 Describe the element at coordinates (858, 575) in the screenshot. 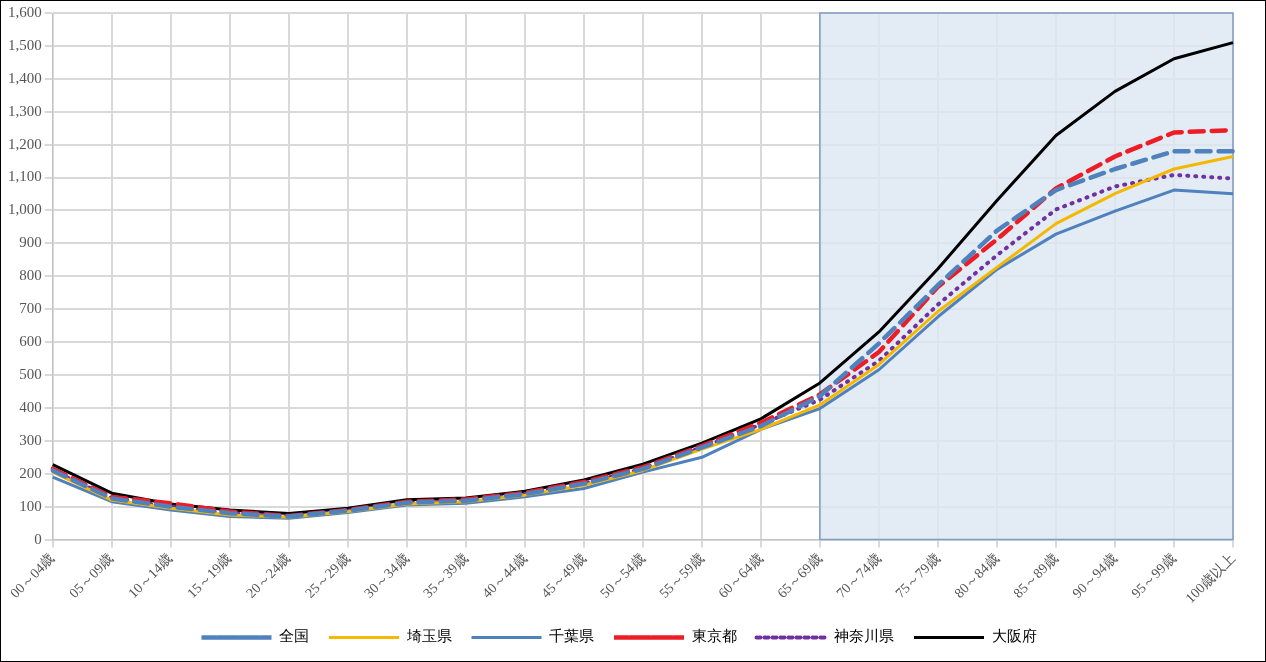

I see `x-tick-label: 70～74歳` at that location.